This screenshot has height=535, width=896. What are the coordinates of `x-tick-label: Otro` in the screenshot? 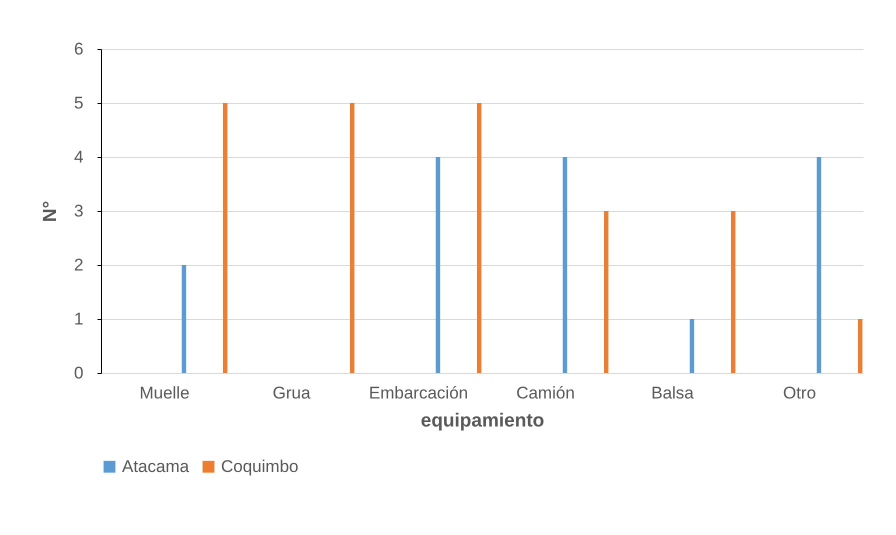 It's located at (799, 393).